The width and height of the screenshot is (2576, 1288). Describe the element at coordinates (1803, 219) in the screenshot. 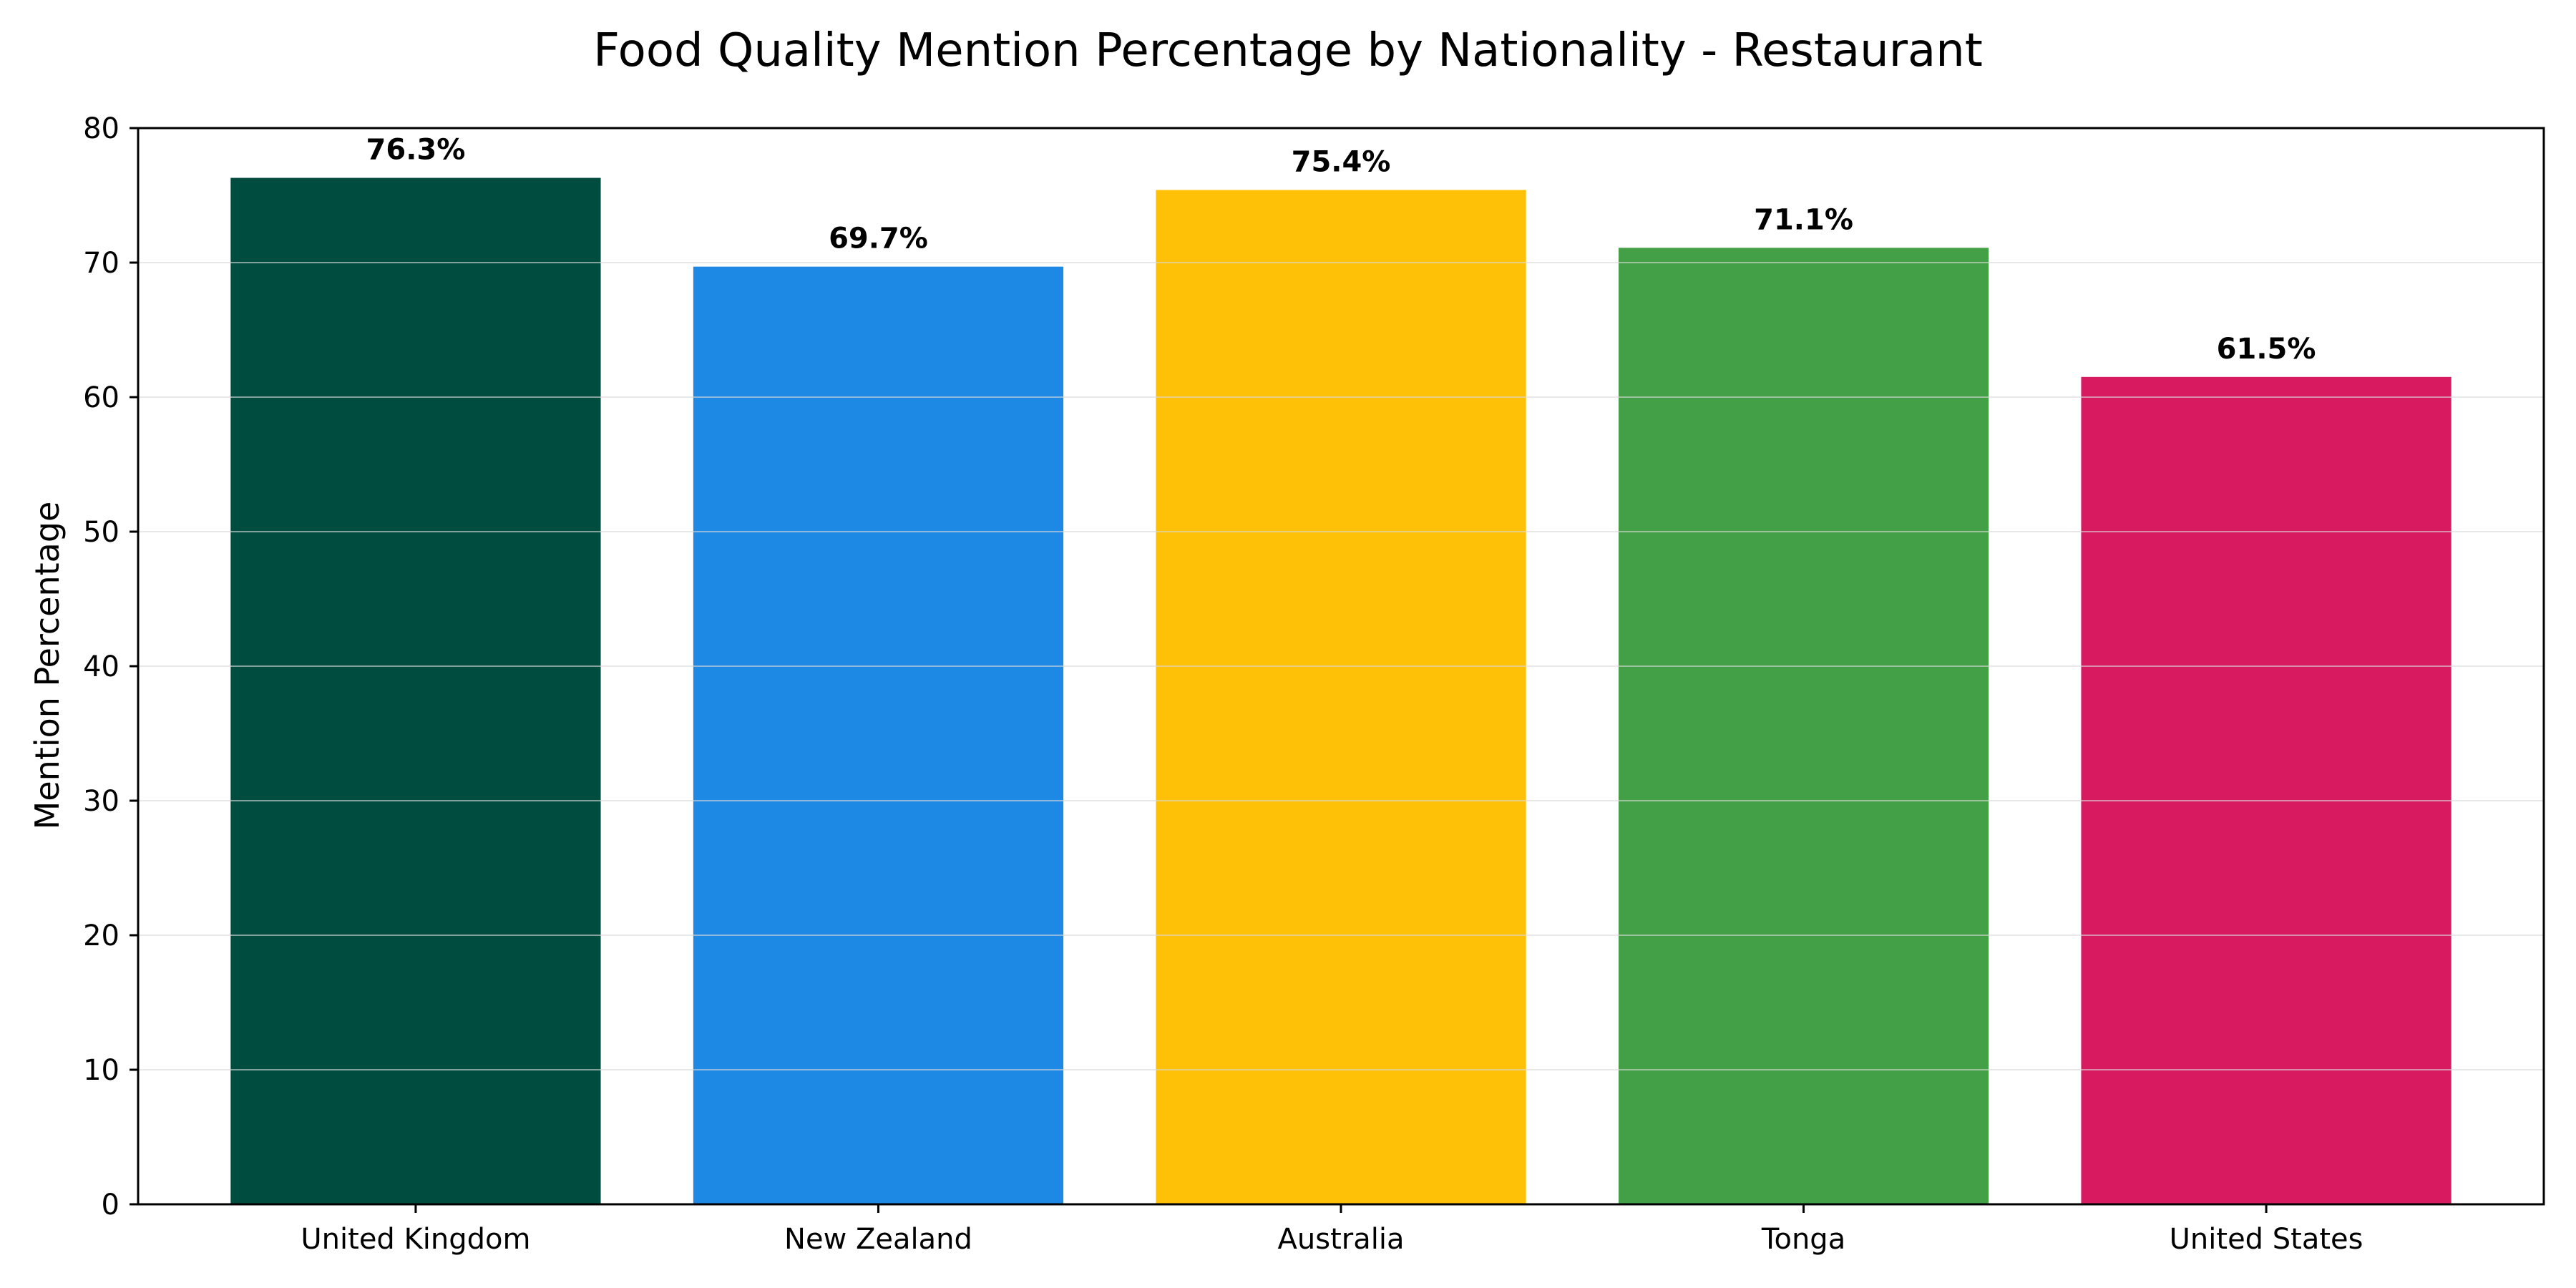

I see `data-label: 71.1%` at that location.